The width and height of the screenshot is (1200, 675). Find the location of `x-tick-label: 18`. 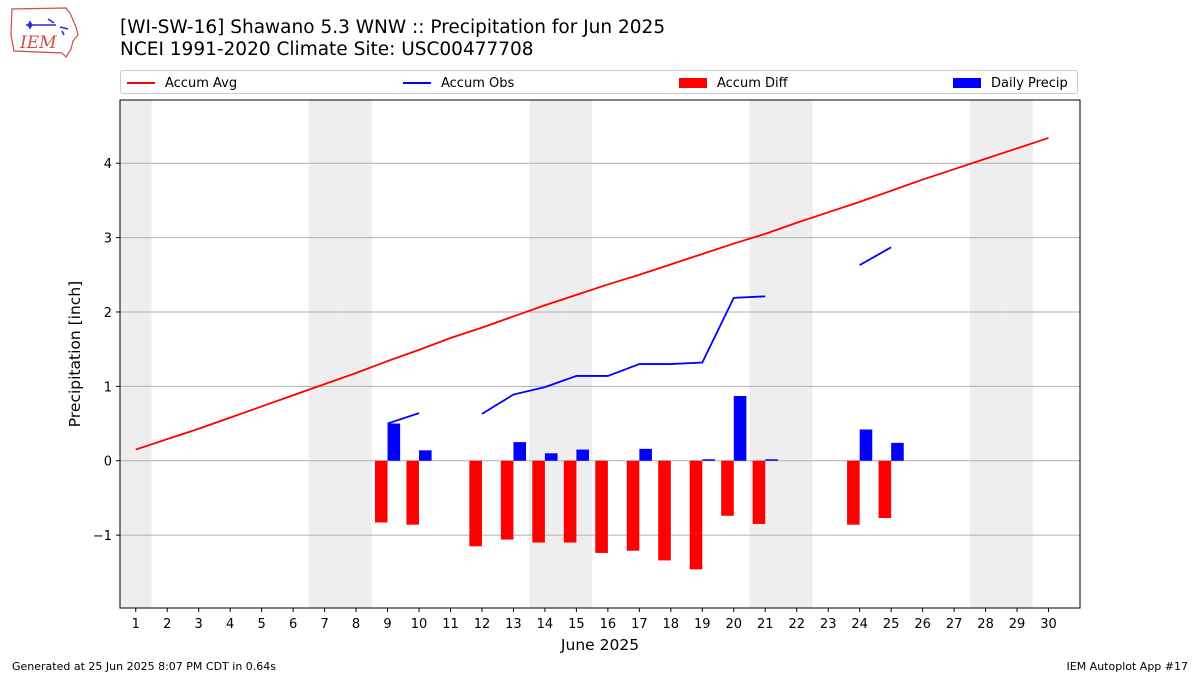

x-tick-label: 18 is located at coordinates (671, 624).